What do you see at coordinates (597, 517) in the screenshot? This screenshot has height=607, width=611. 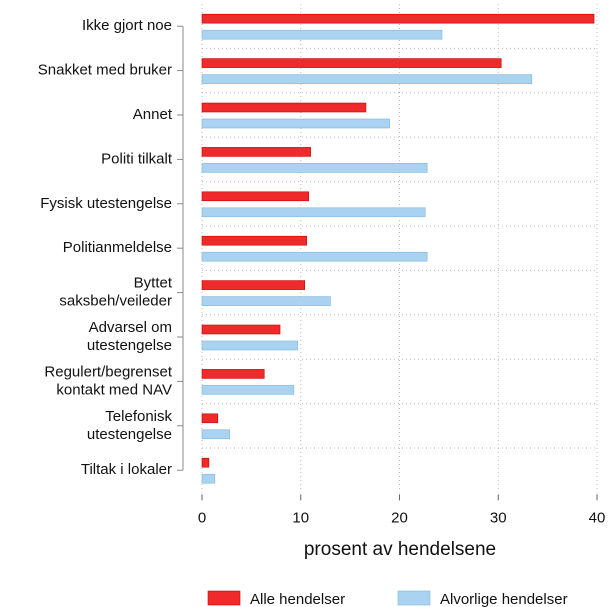 I see `x-tick-label: 40` at bounding box center [597, 517].